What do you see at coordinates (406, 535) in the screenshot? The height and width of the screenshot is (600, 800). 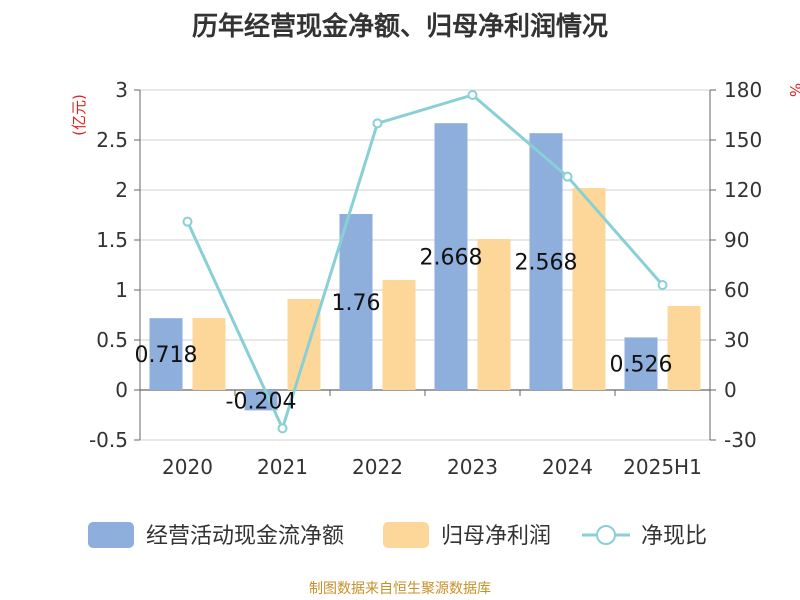 I see `legend-swatch-net-profit` at bounding box center [406, 535].